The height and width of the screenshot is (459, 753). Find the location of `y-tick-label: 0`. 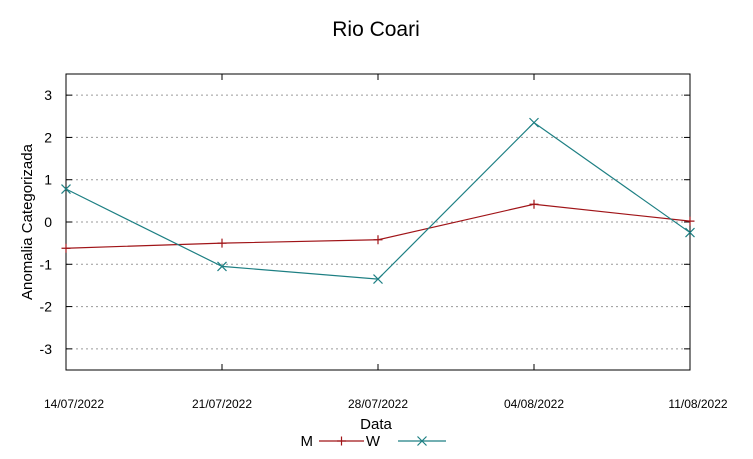

y-tick-label: 0 is located at coordinates (48, 222).